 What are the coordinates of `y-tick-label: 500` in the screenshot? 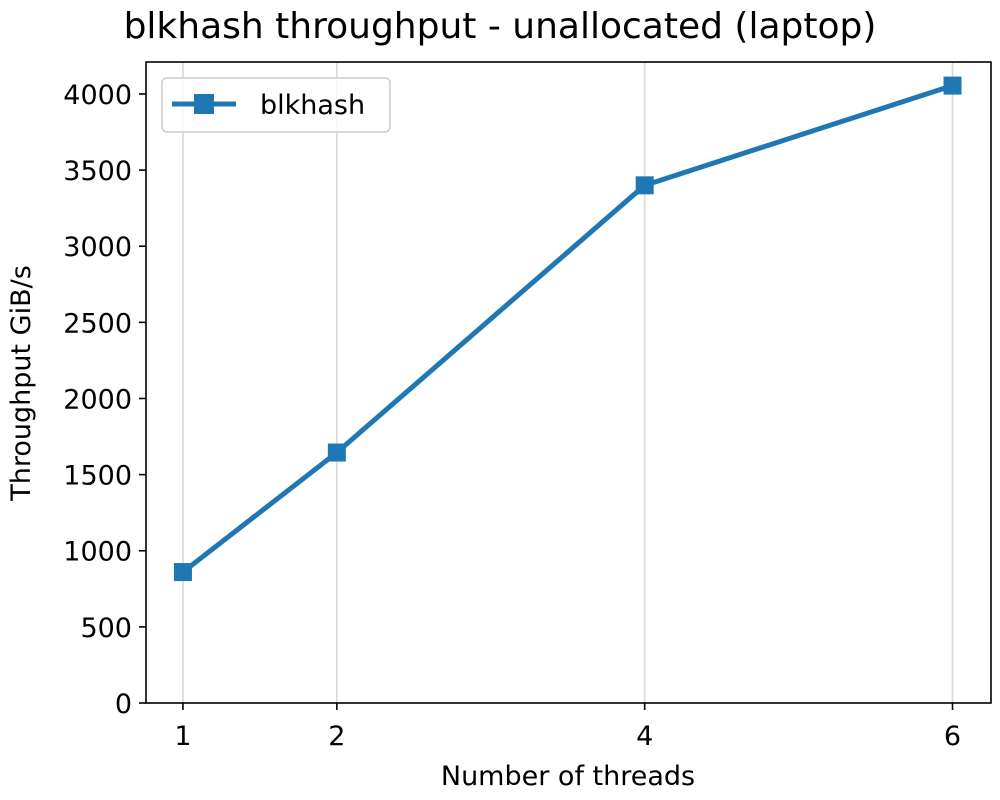 It's located at (106, 628).